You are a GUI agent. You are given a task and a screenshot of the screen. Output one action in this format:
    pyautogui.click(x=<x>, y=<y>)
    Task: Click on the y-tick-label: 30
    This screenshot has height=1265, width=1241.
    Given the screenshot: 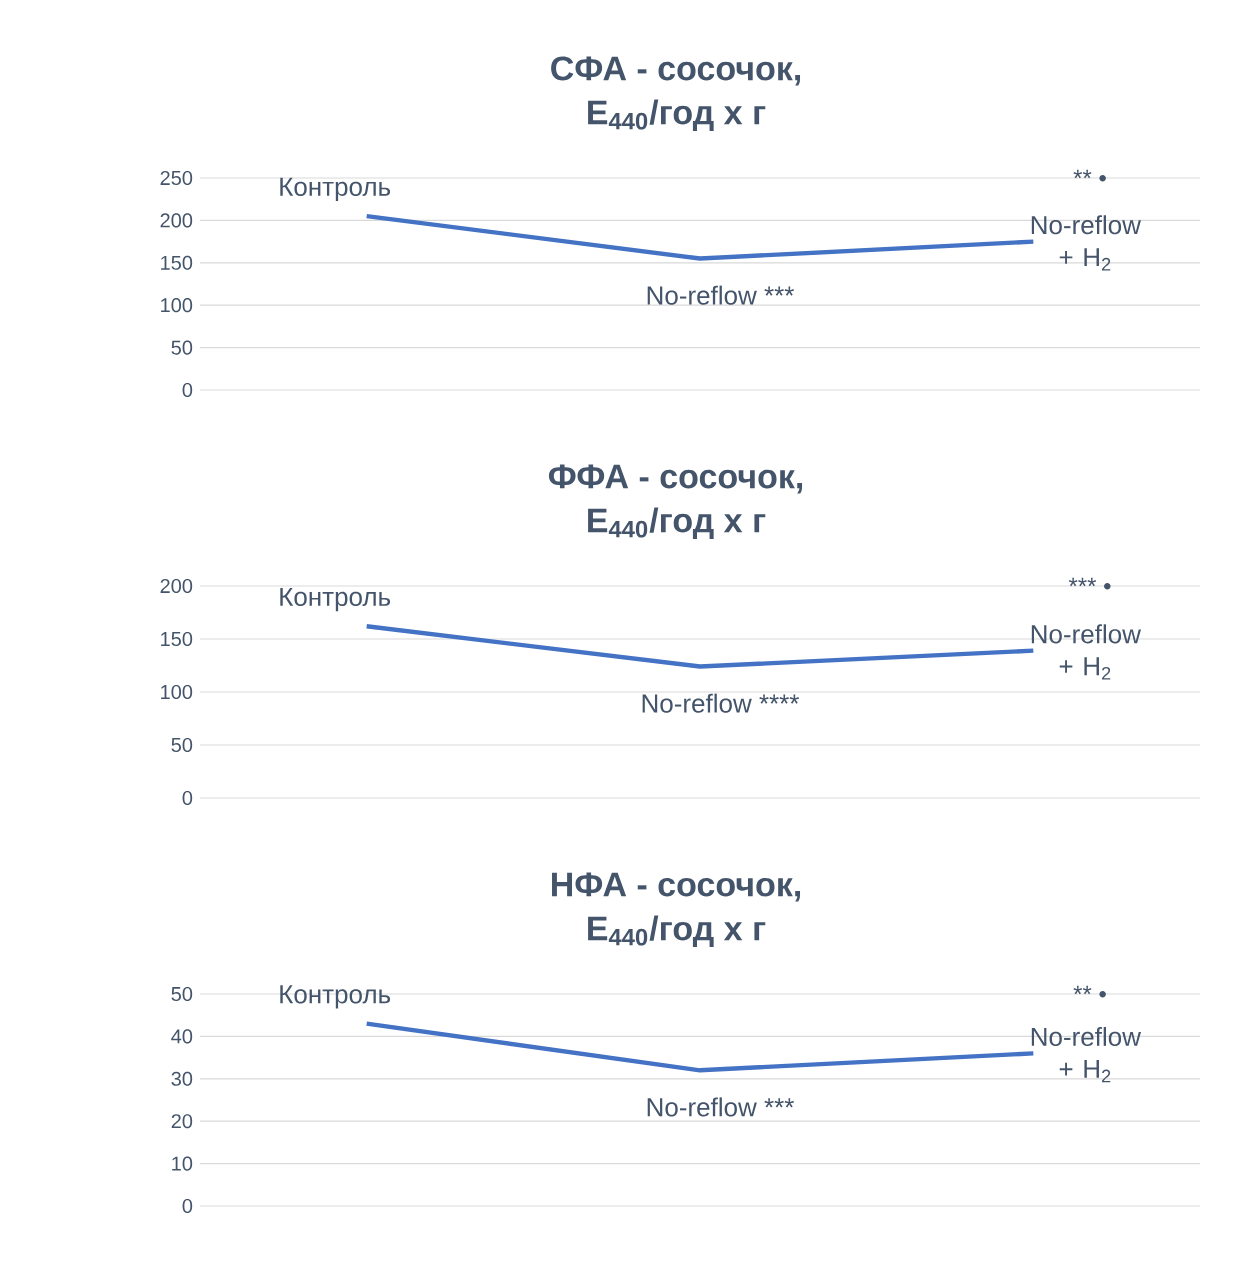 What is the action you would take?
    pyautogui.click(x=182, y=1078)
    